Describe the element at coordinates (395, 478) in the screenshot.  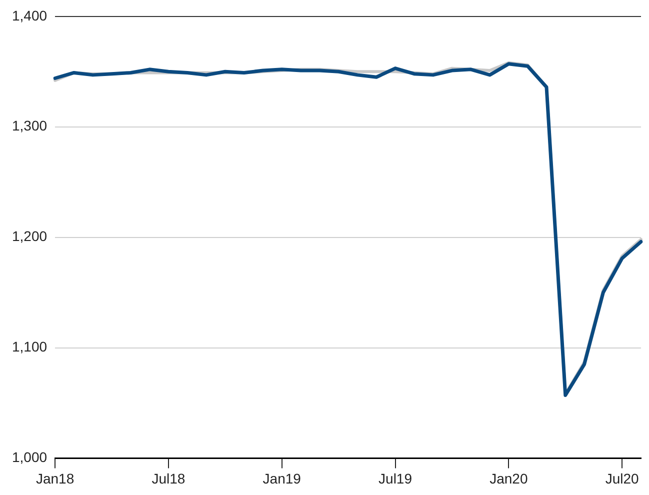
I see `x-tick-label: Jul19` at that location.